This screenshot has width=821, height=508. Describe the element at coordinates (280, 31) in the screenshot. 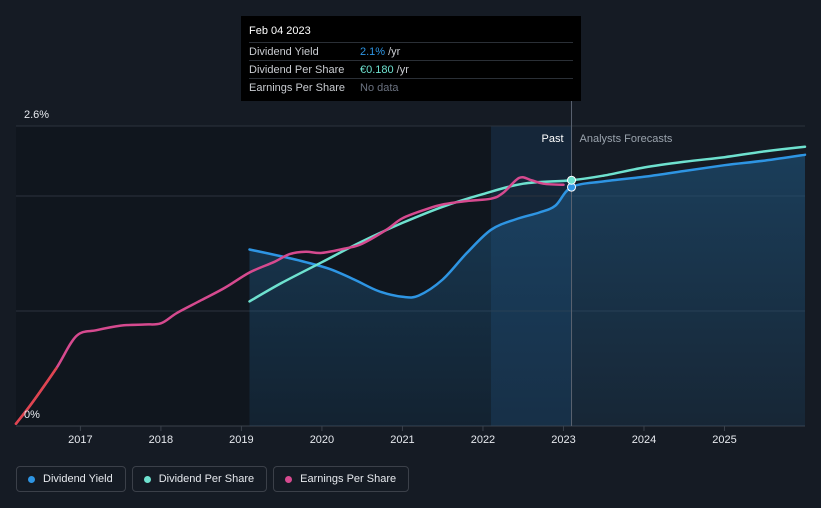

I see `tooltip-date: Feb 04 2023` at that location.